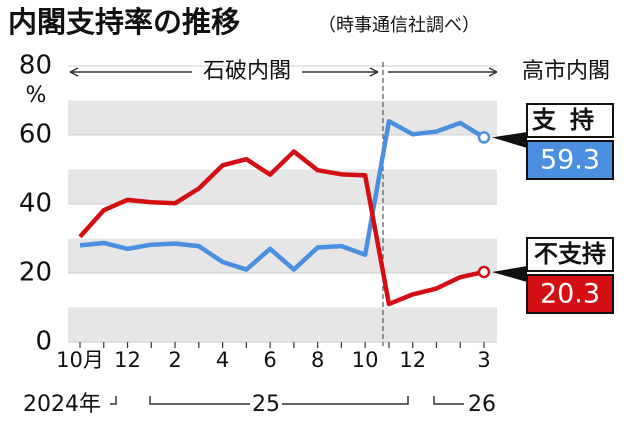  I want to click on legend-label: 支持, so click(570, 120).